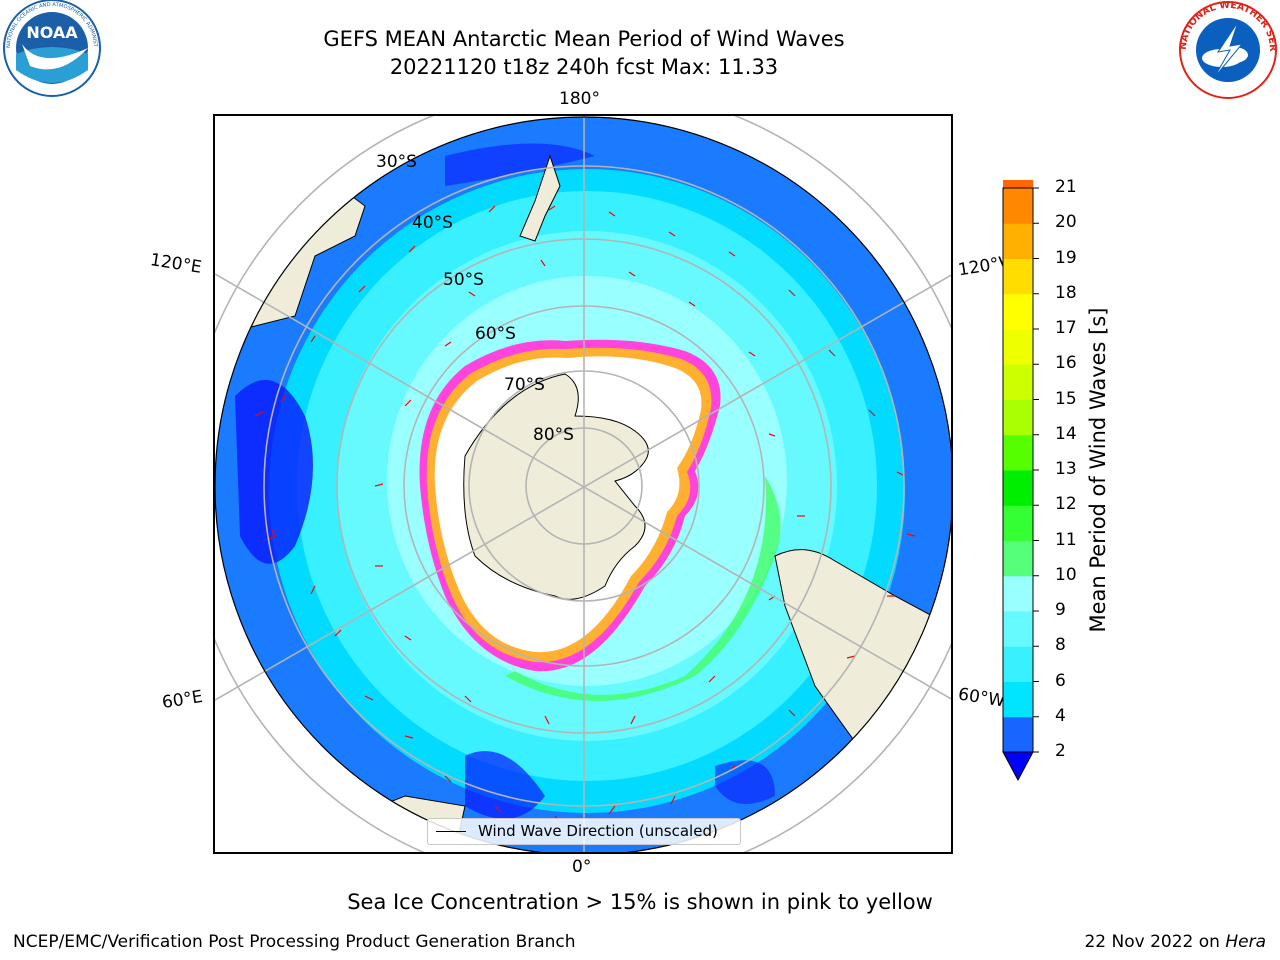 Image resolution: width=1280 pixels, height=960 pixels. What do you see at coordinates (1018, 766) in the screenshot?
I see `colorbar-extend-min` at bounding box center [1018, 766].